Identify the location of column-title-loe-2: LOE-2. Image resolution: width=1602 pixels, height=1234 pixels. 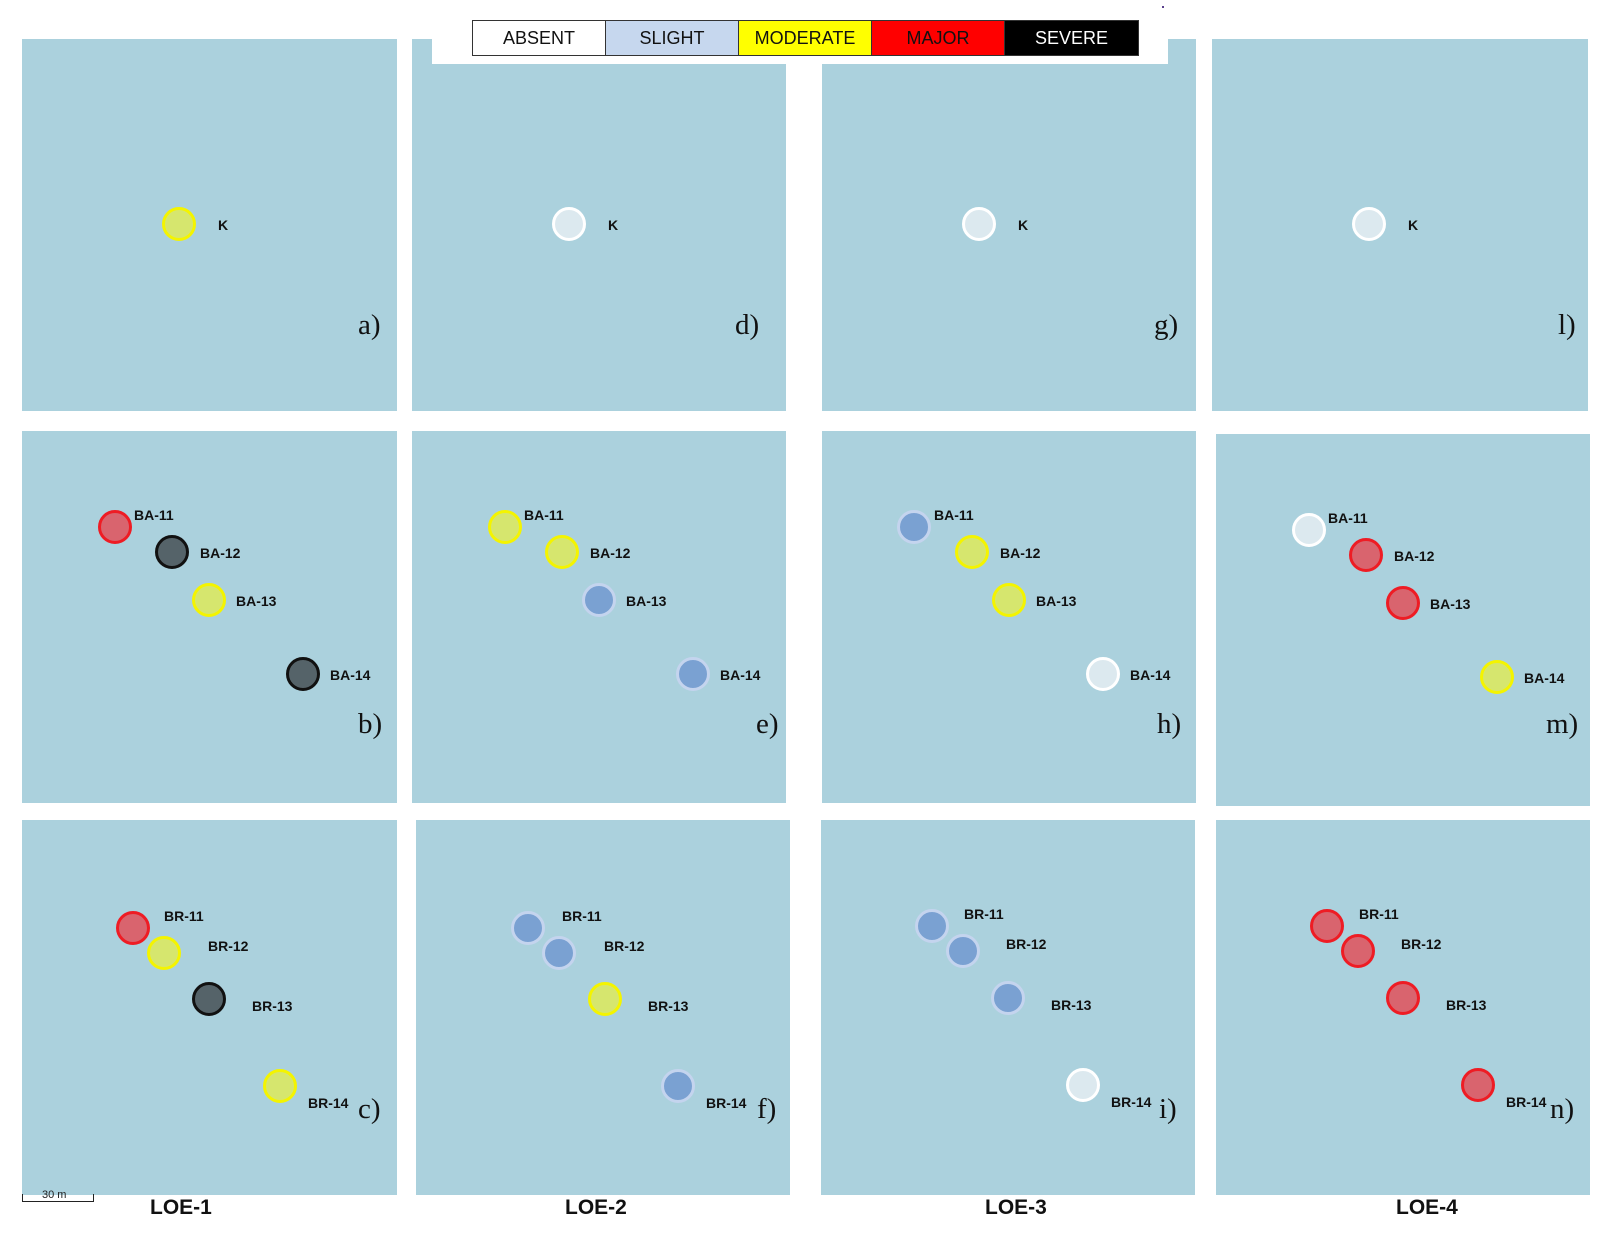
(596, 1207).